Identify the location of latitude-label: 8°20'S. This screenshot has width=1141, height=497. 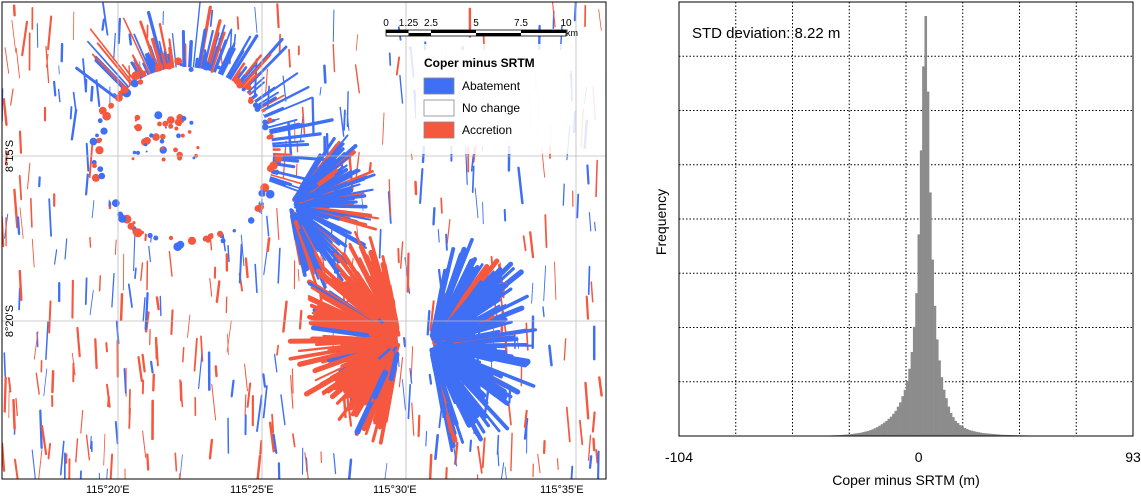
(10, 321).